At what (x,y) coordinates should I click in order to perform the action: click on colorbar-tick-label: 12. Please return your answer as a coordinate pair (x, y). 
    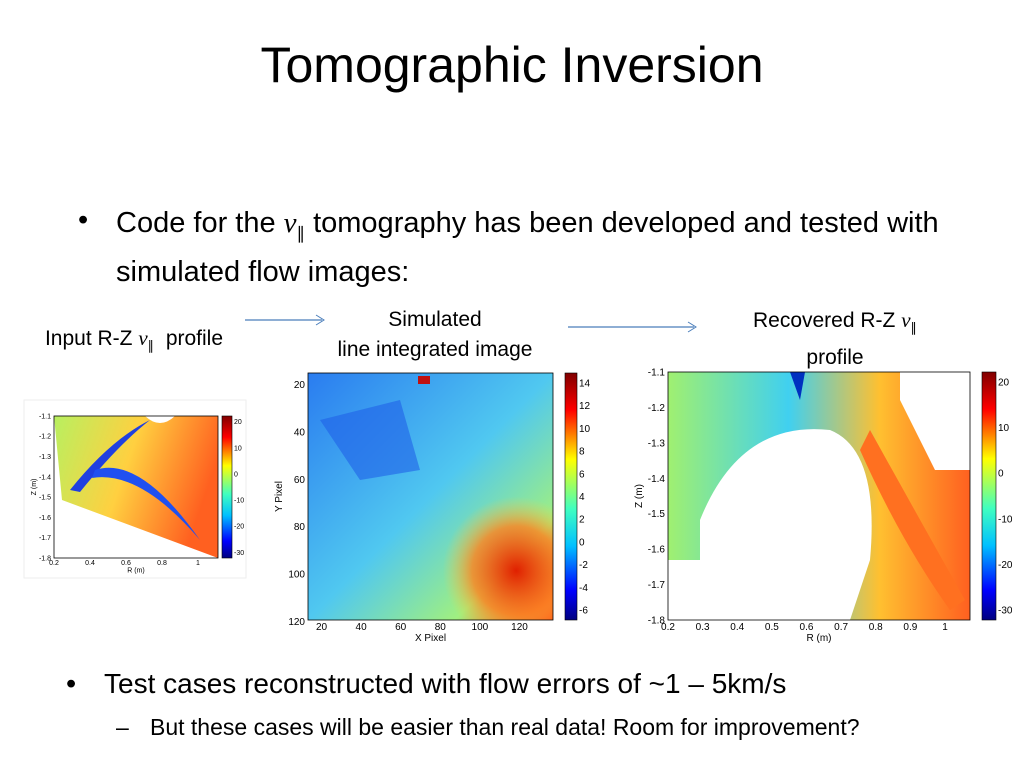
    Looking at the image, I should click on (585, 406).